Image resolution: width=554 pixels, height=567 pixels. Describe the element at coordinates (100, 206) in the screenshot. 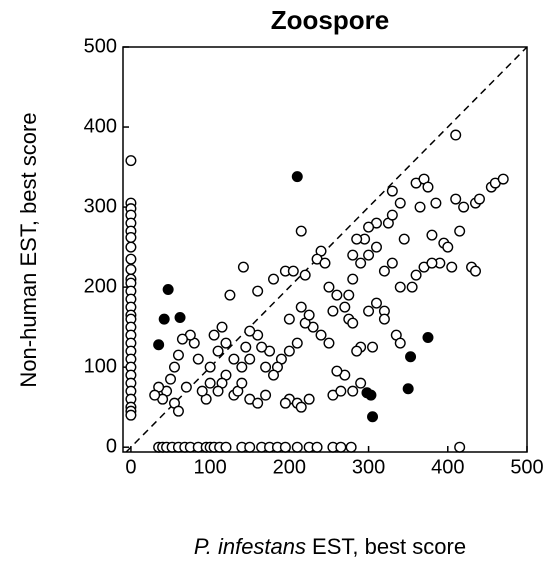

I see `y-tick-label: 300` at that location.